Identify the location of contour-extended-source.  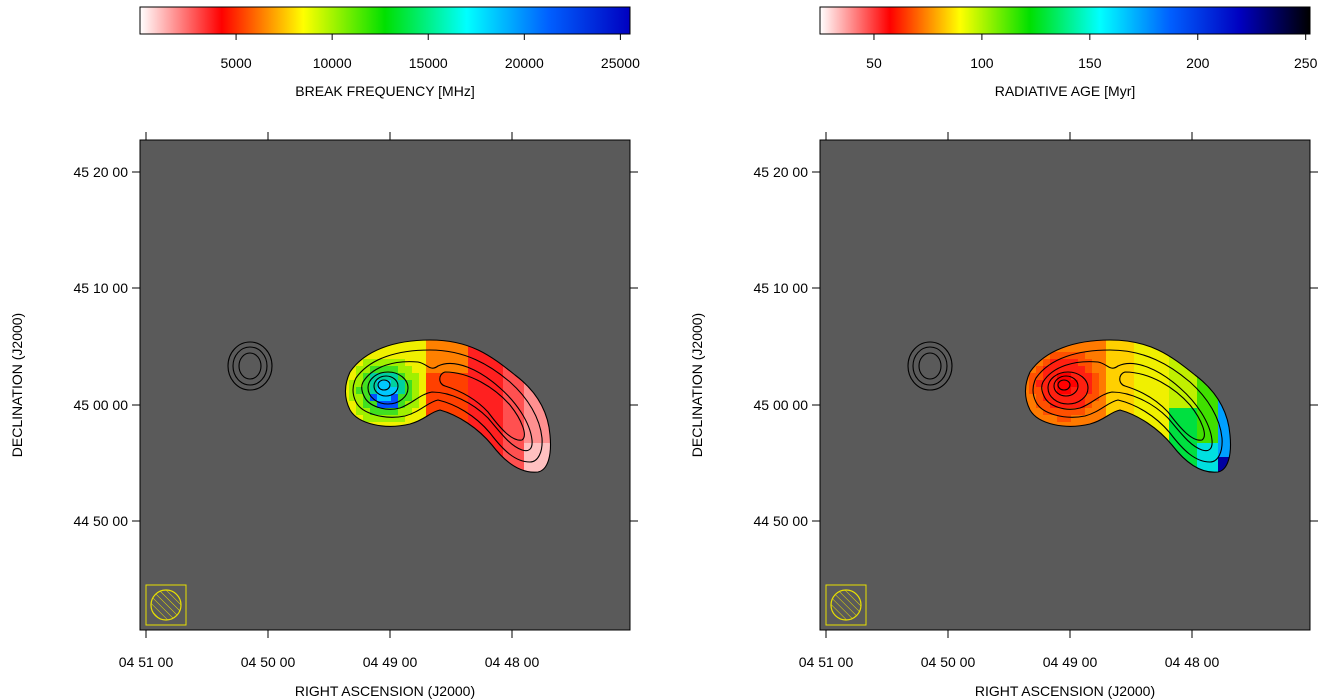
(1127, 406).